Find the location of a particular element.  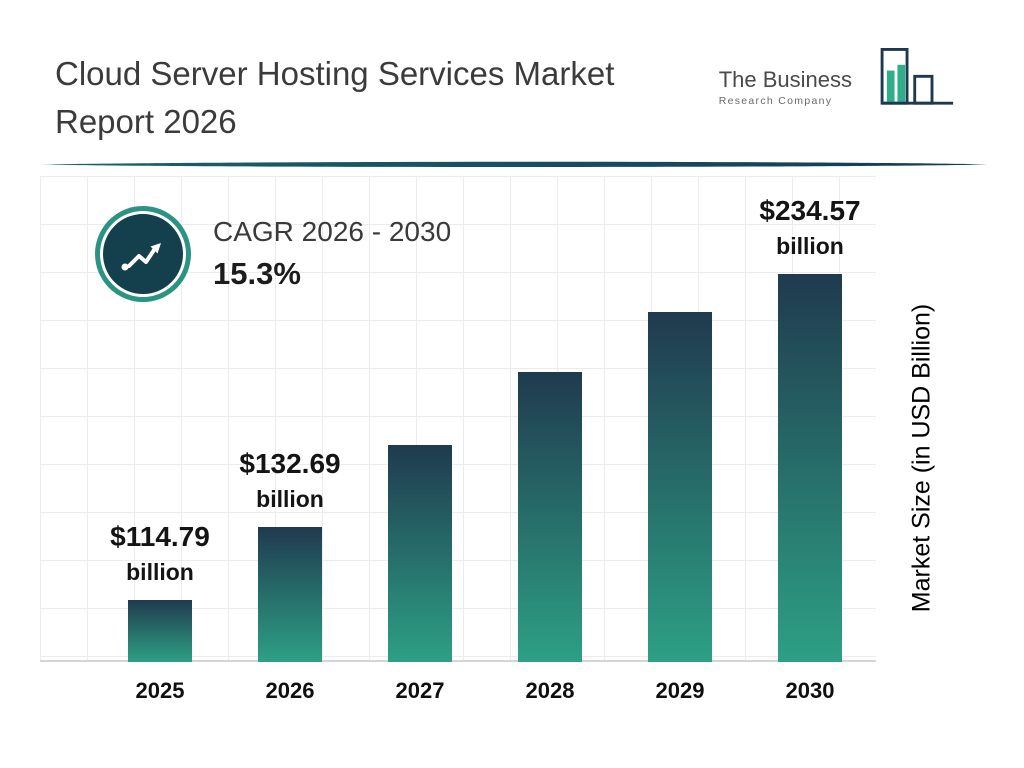

page-title-line2: Report 2026 is located at coordinates (146, 121).